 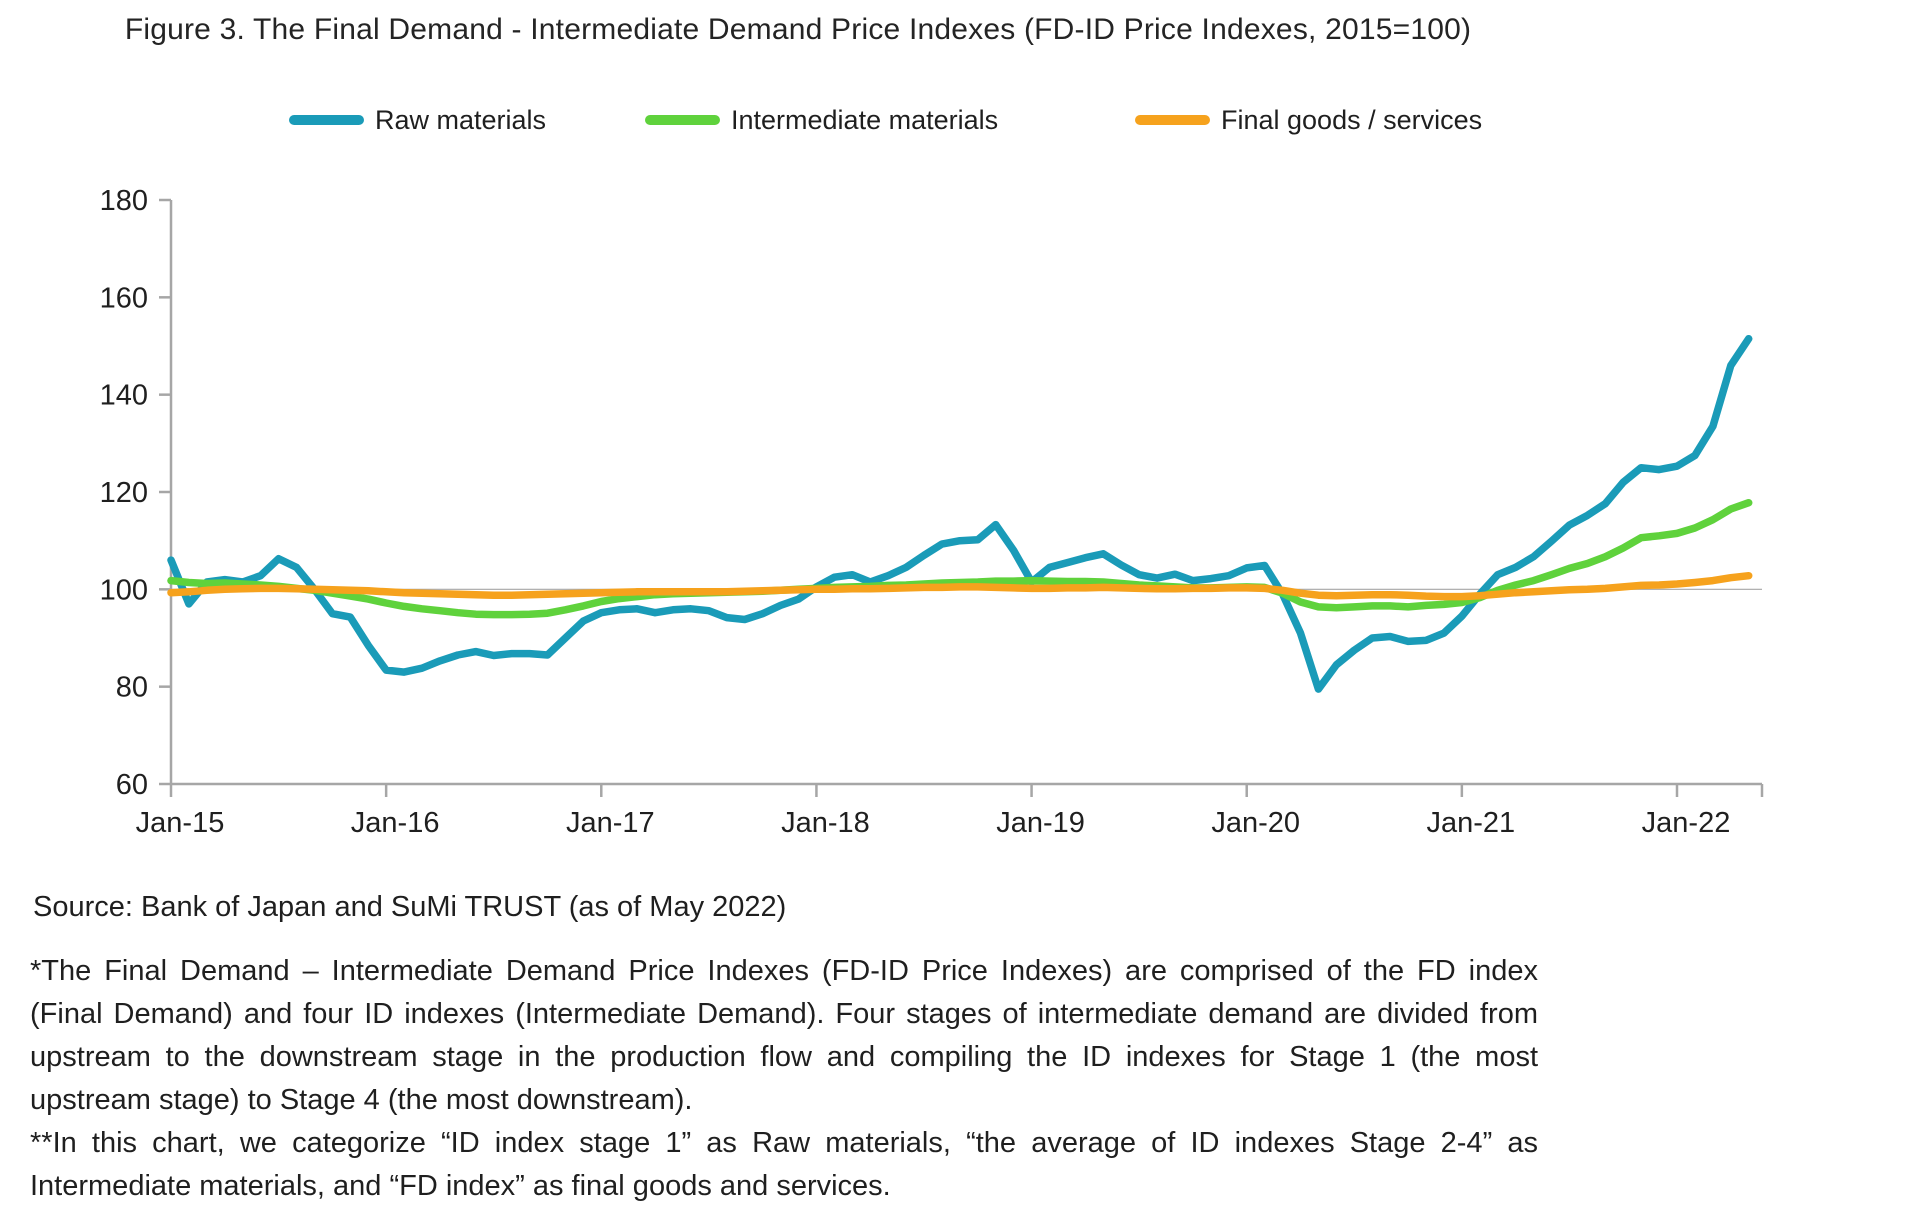 What do you see at coordinates (124, 396) in the screenshot?
I see `y-axis-tick-label: 140` at bounding box center [124, 396].